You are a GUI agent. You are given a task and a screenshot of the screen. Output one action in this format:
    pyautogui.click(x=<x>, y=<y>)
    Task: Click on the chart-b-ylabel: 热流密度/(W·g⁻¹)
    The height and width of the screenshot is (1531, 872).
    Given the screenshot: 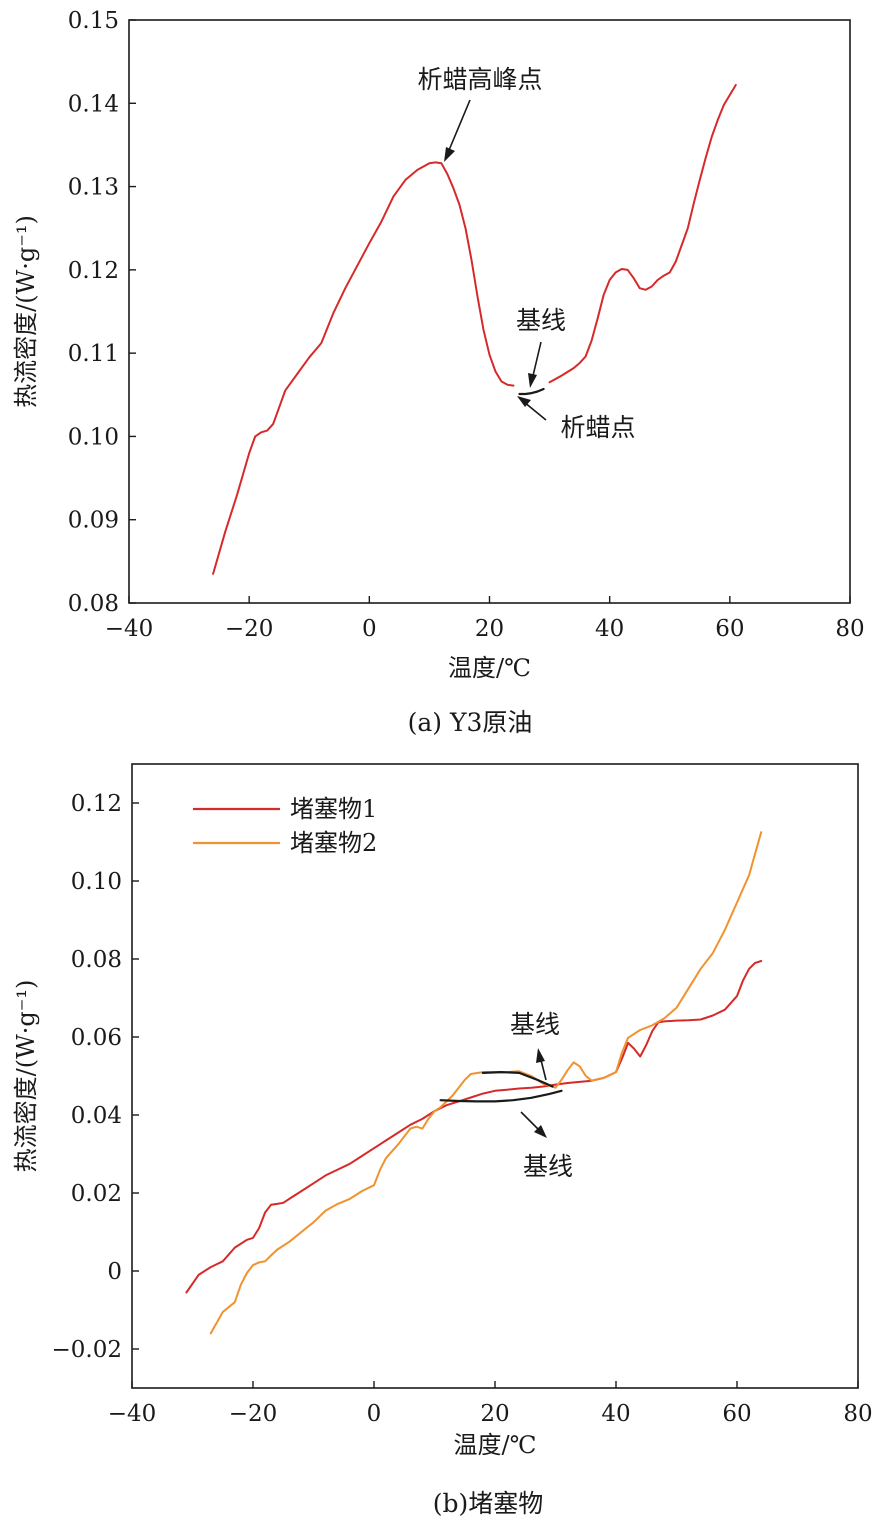 What is the action you would take?
    pyautogui.click(x=26, y=1076)
    